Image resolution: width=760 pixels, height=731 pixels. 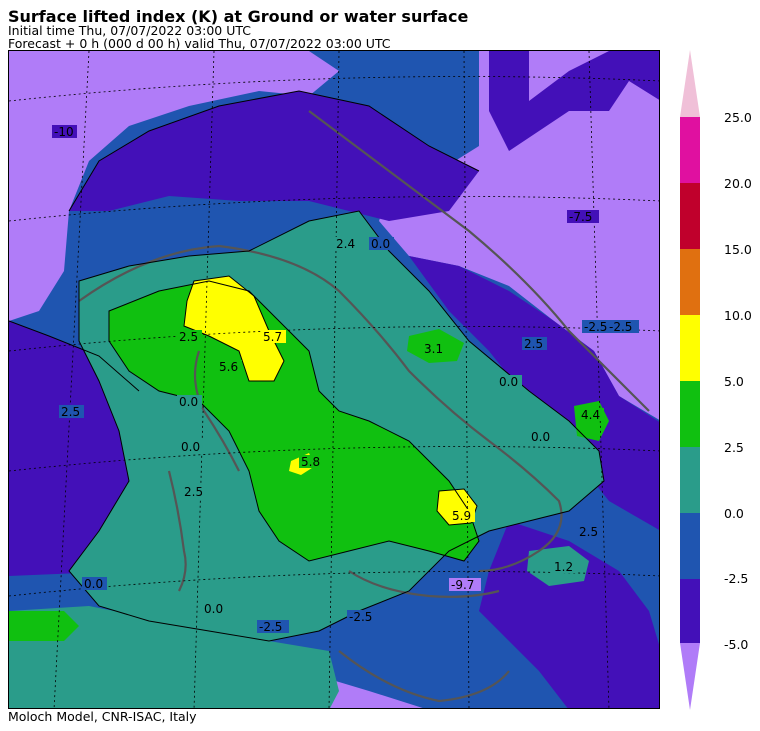 What do you see at coordinates (734, 381) in the screenshot?
I see `legend-tick-label: 5.0` at bounding box center [734, 381].